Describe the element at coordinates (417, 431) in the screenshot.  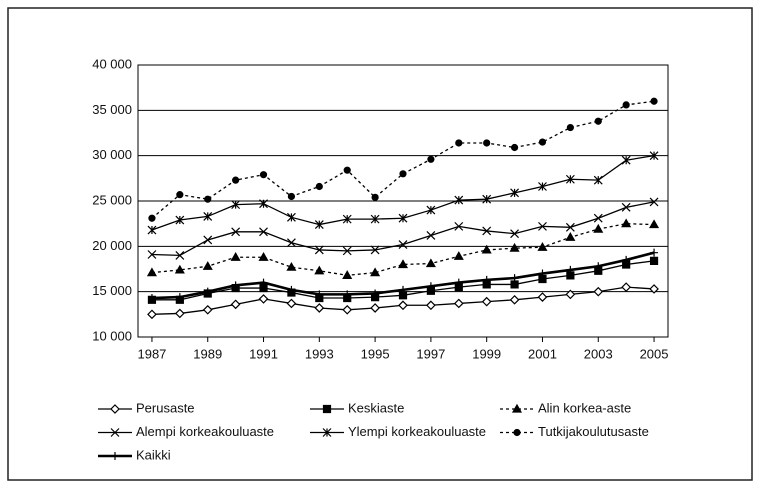
I see `legend-label: Ylempi korkeakouluaste` at that location.